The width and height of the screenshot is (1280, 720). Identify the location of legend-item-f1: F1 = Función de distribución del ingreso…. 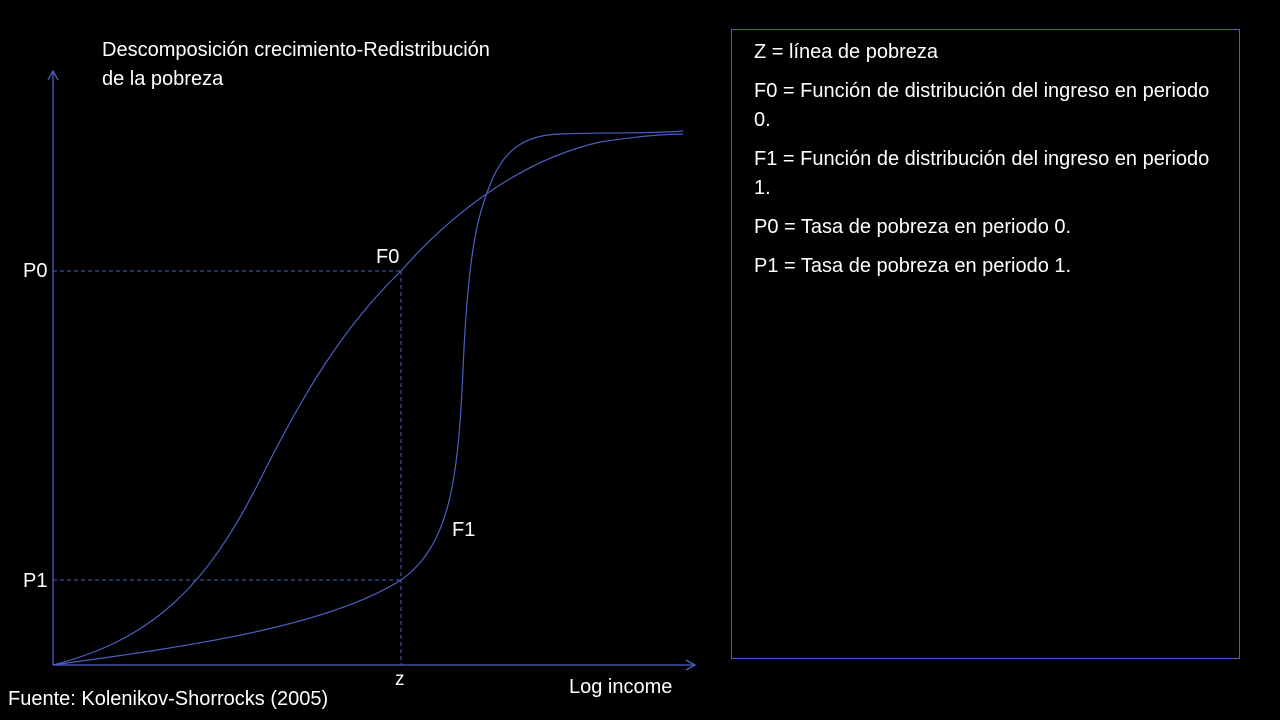
(982, 173).